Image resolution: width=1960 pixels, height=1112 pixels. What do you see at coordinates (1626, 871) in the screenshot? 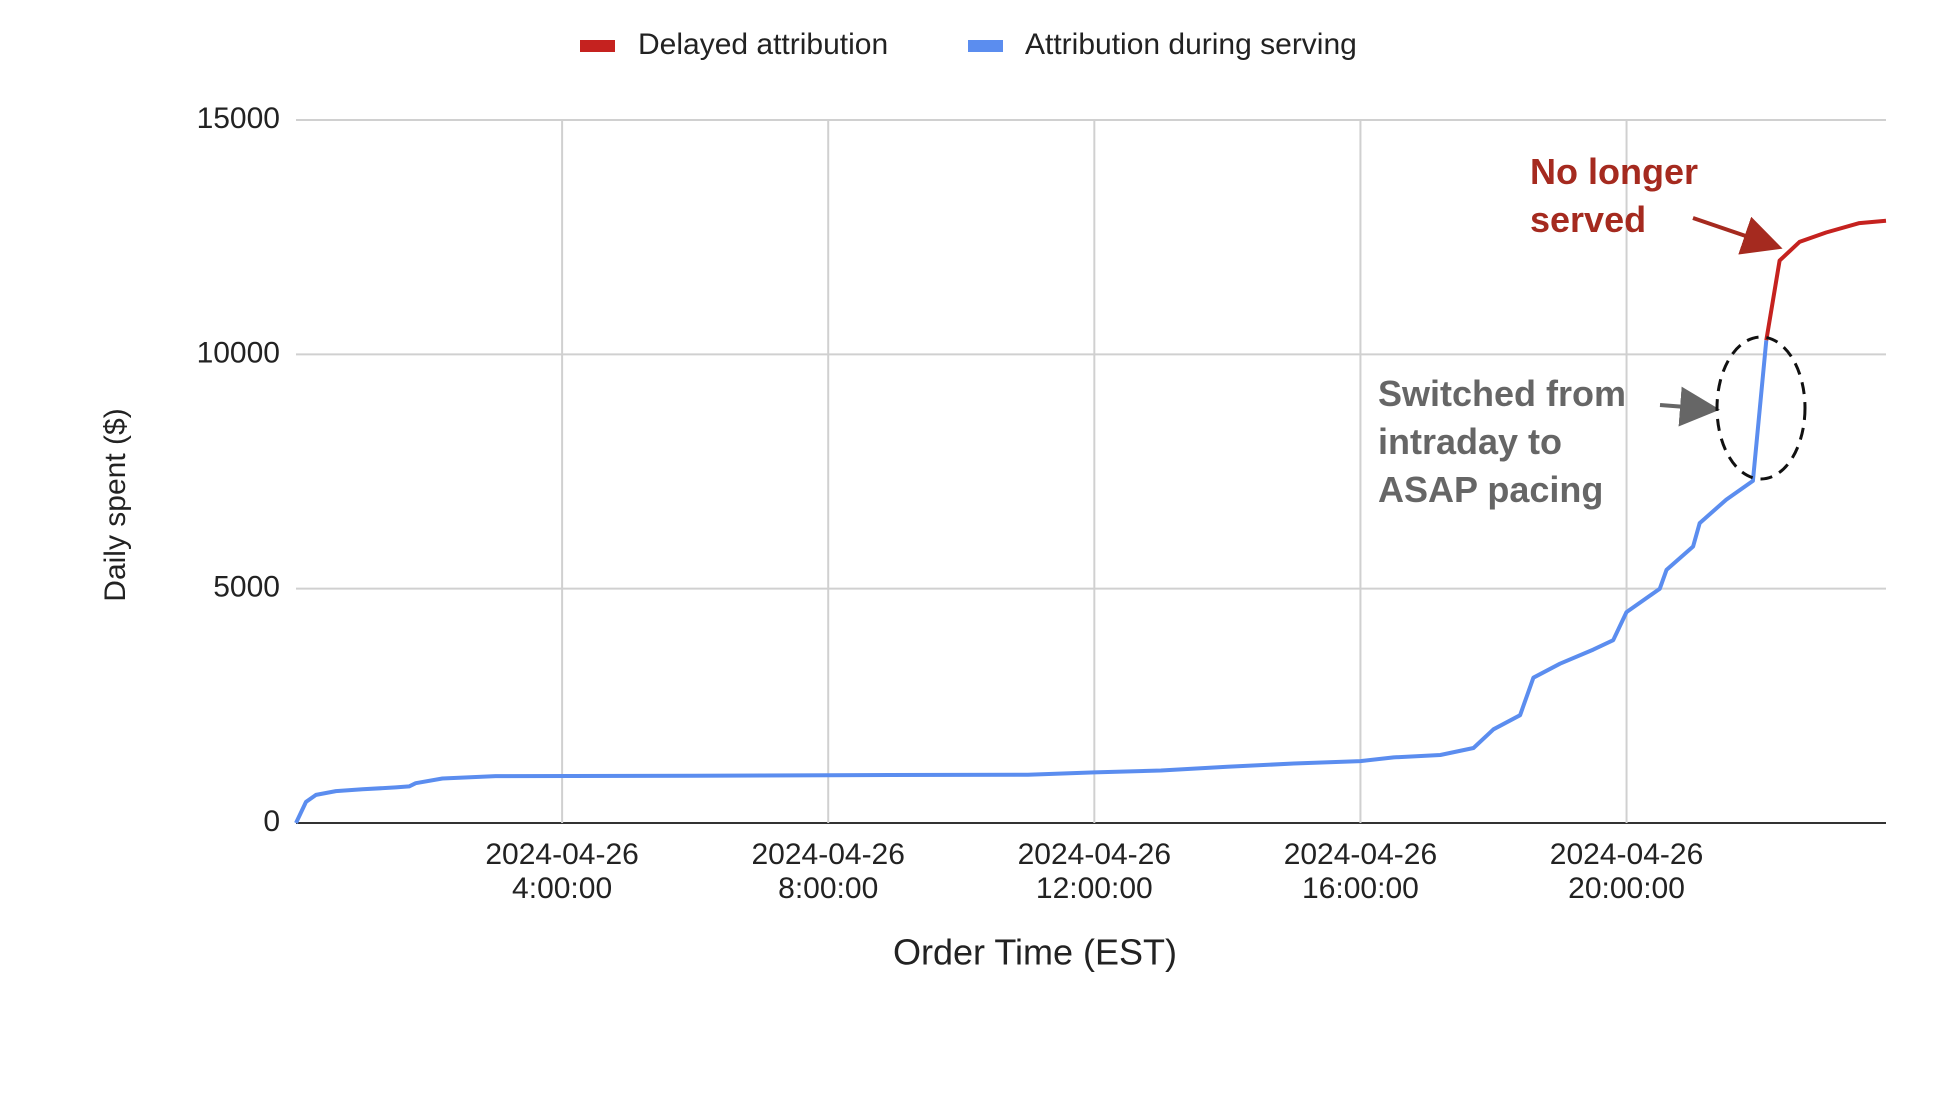
I see `x-tick-label: 2024-04-26 20:00:00` at bounding box center [1626, 871].